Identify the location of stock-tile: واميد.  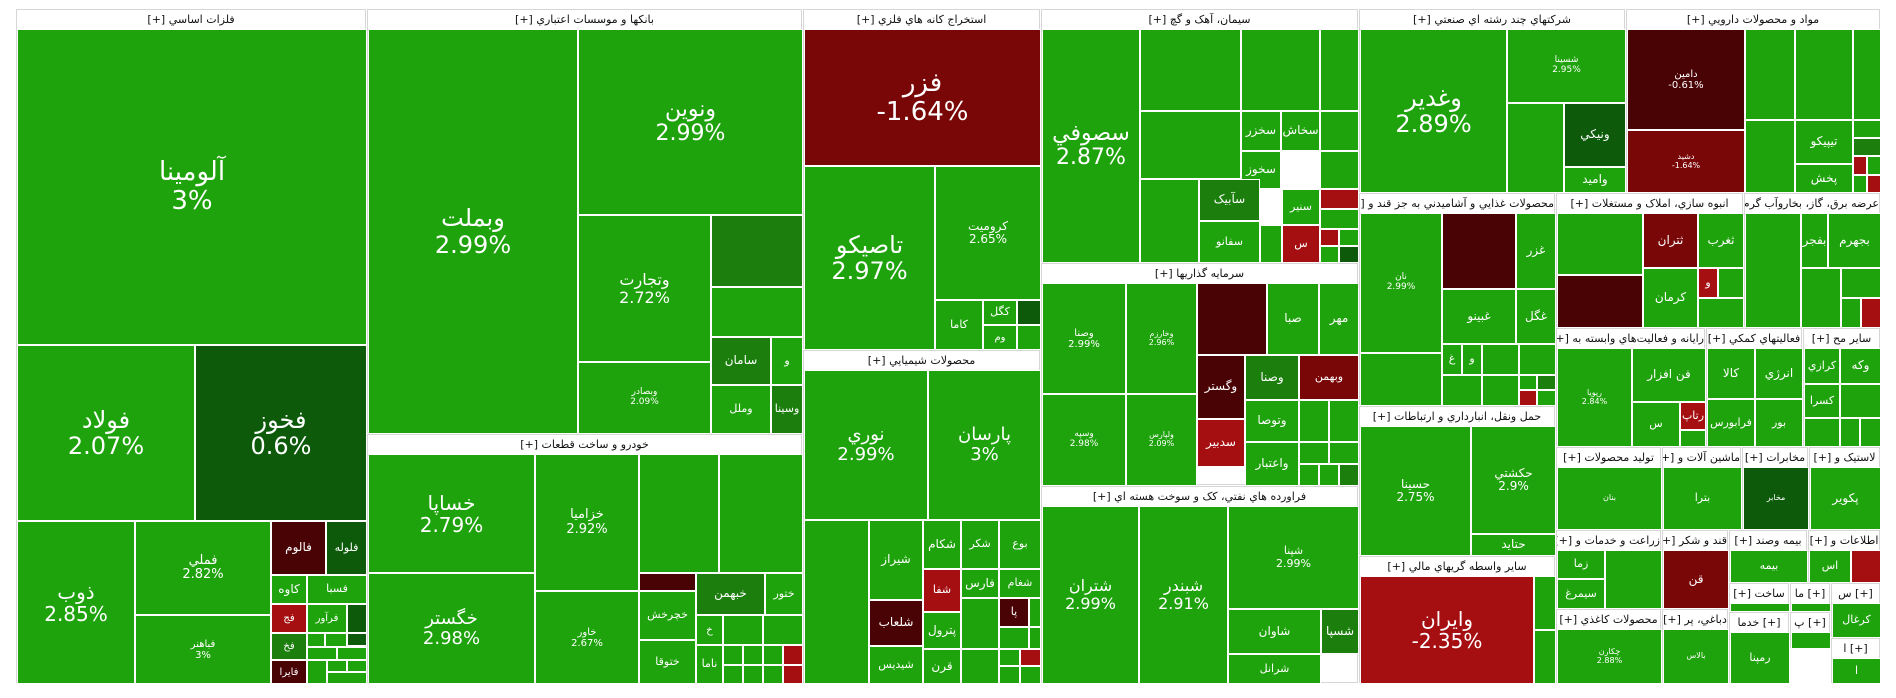
(1595, 180).